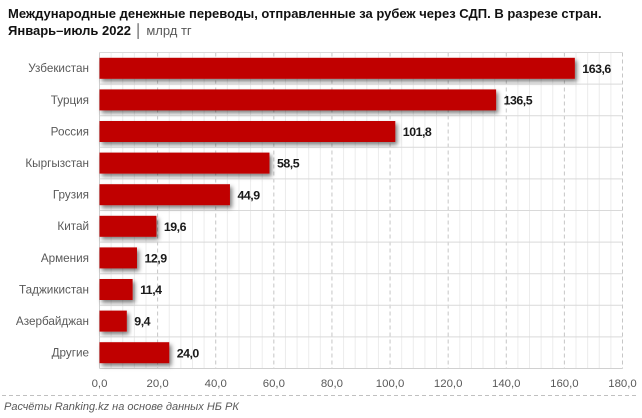  I want to click on svg-text: 140,0, so click(506, 384).